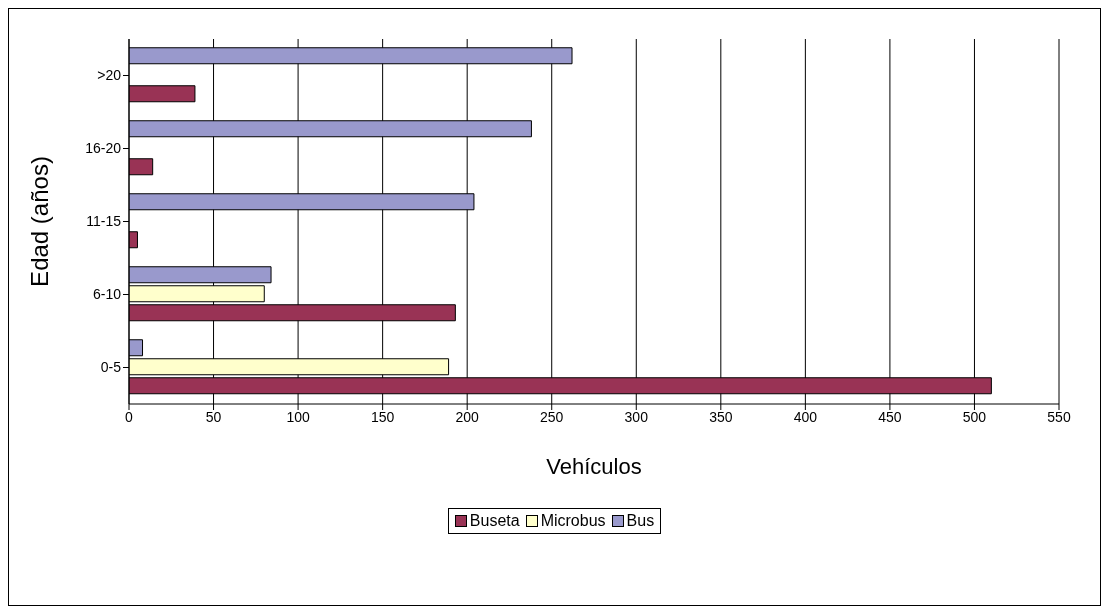 This screenshot has width=1109, height=614. Describe the element at coordinates (552, 416) in the screenshot. I see `x-tick-label: 250` at that location.